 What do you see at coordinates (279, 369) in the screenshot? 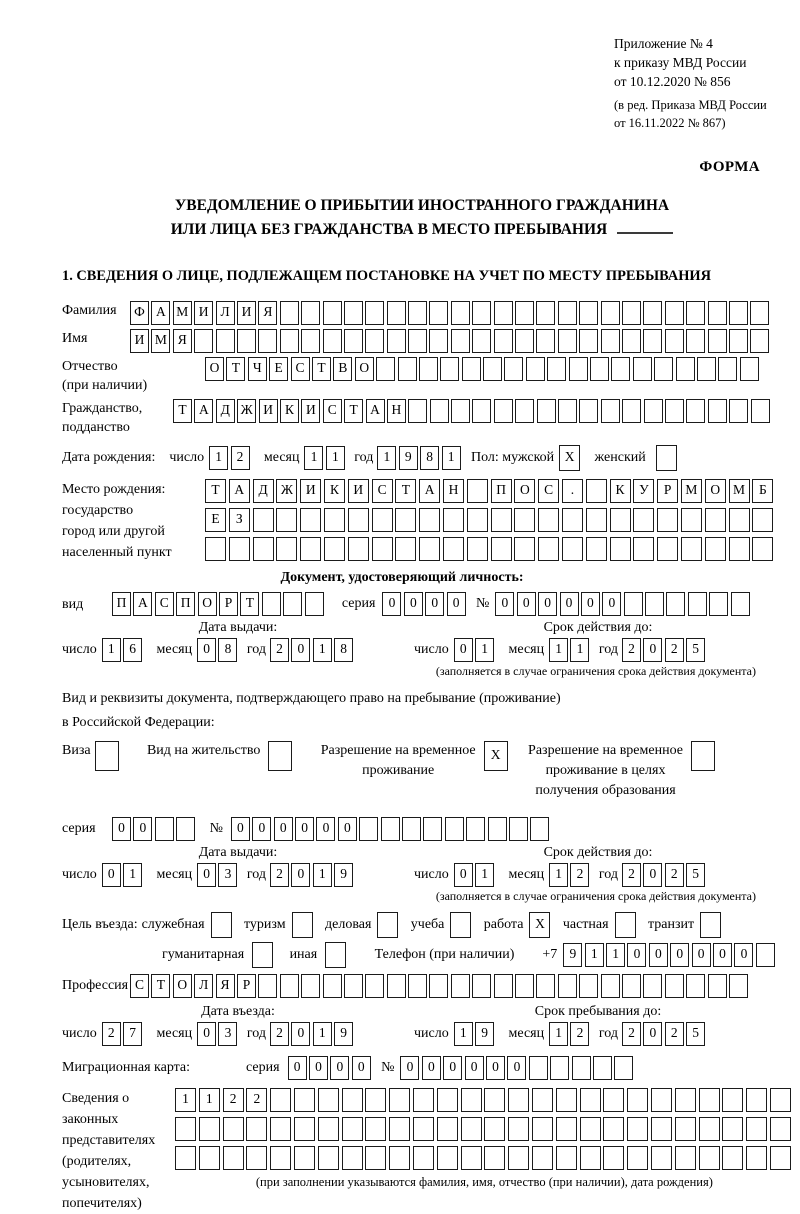
I see `char-box: Е` at bounding box center [279, 369].